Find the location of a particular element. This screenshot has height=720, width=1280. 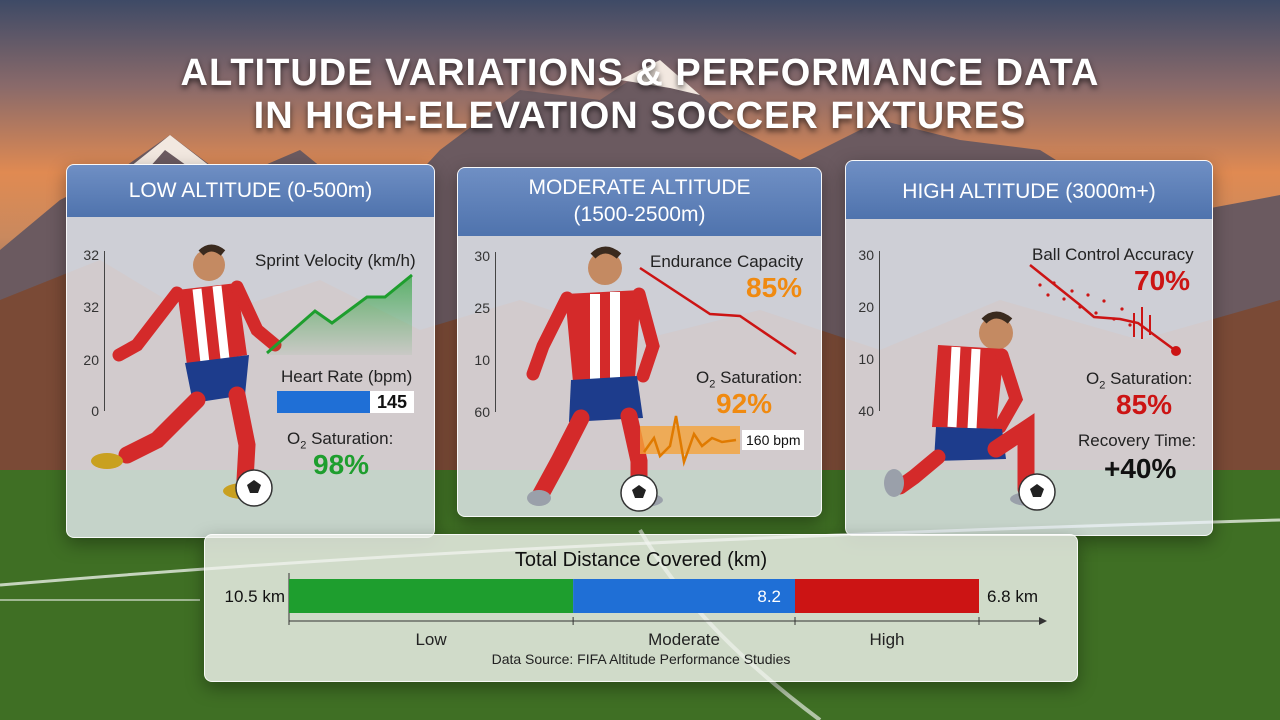

panel-header: LOW ALTITUDE (0-500m) is located at coordinates (250, 191).